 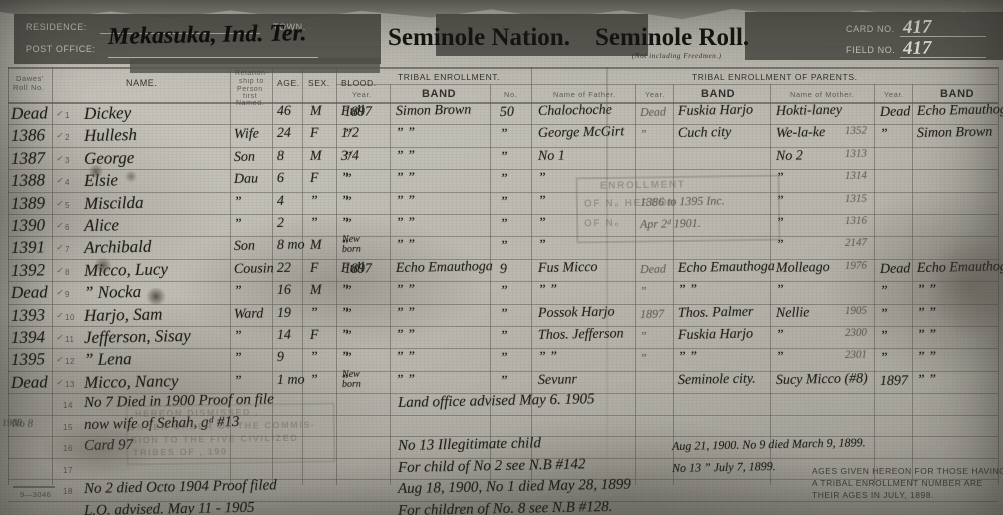 What do you see at coordinates (68, 205) in the screenshot?
I see `row-number: 5` at bounding box center [68, 205].